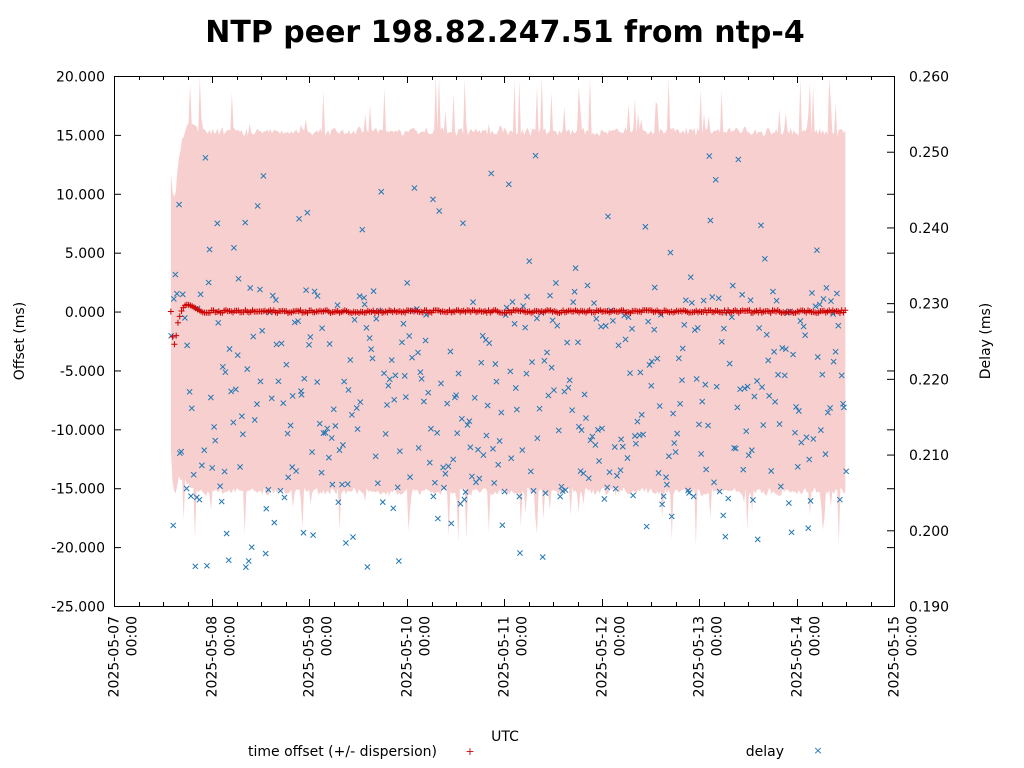 The width and height of the screenshot is (1024, 768). What do you see at coordinates (213, 656) in the screenshot?
I see `x-tick-date: 2025-05-08` at bounding box center [213, 656].